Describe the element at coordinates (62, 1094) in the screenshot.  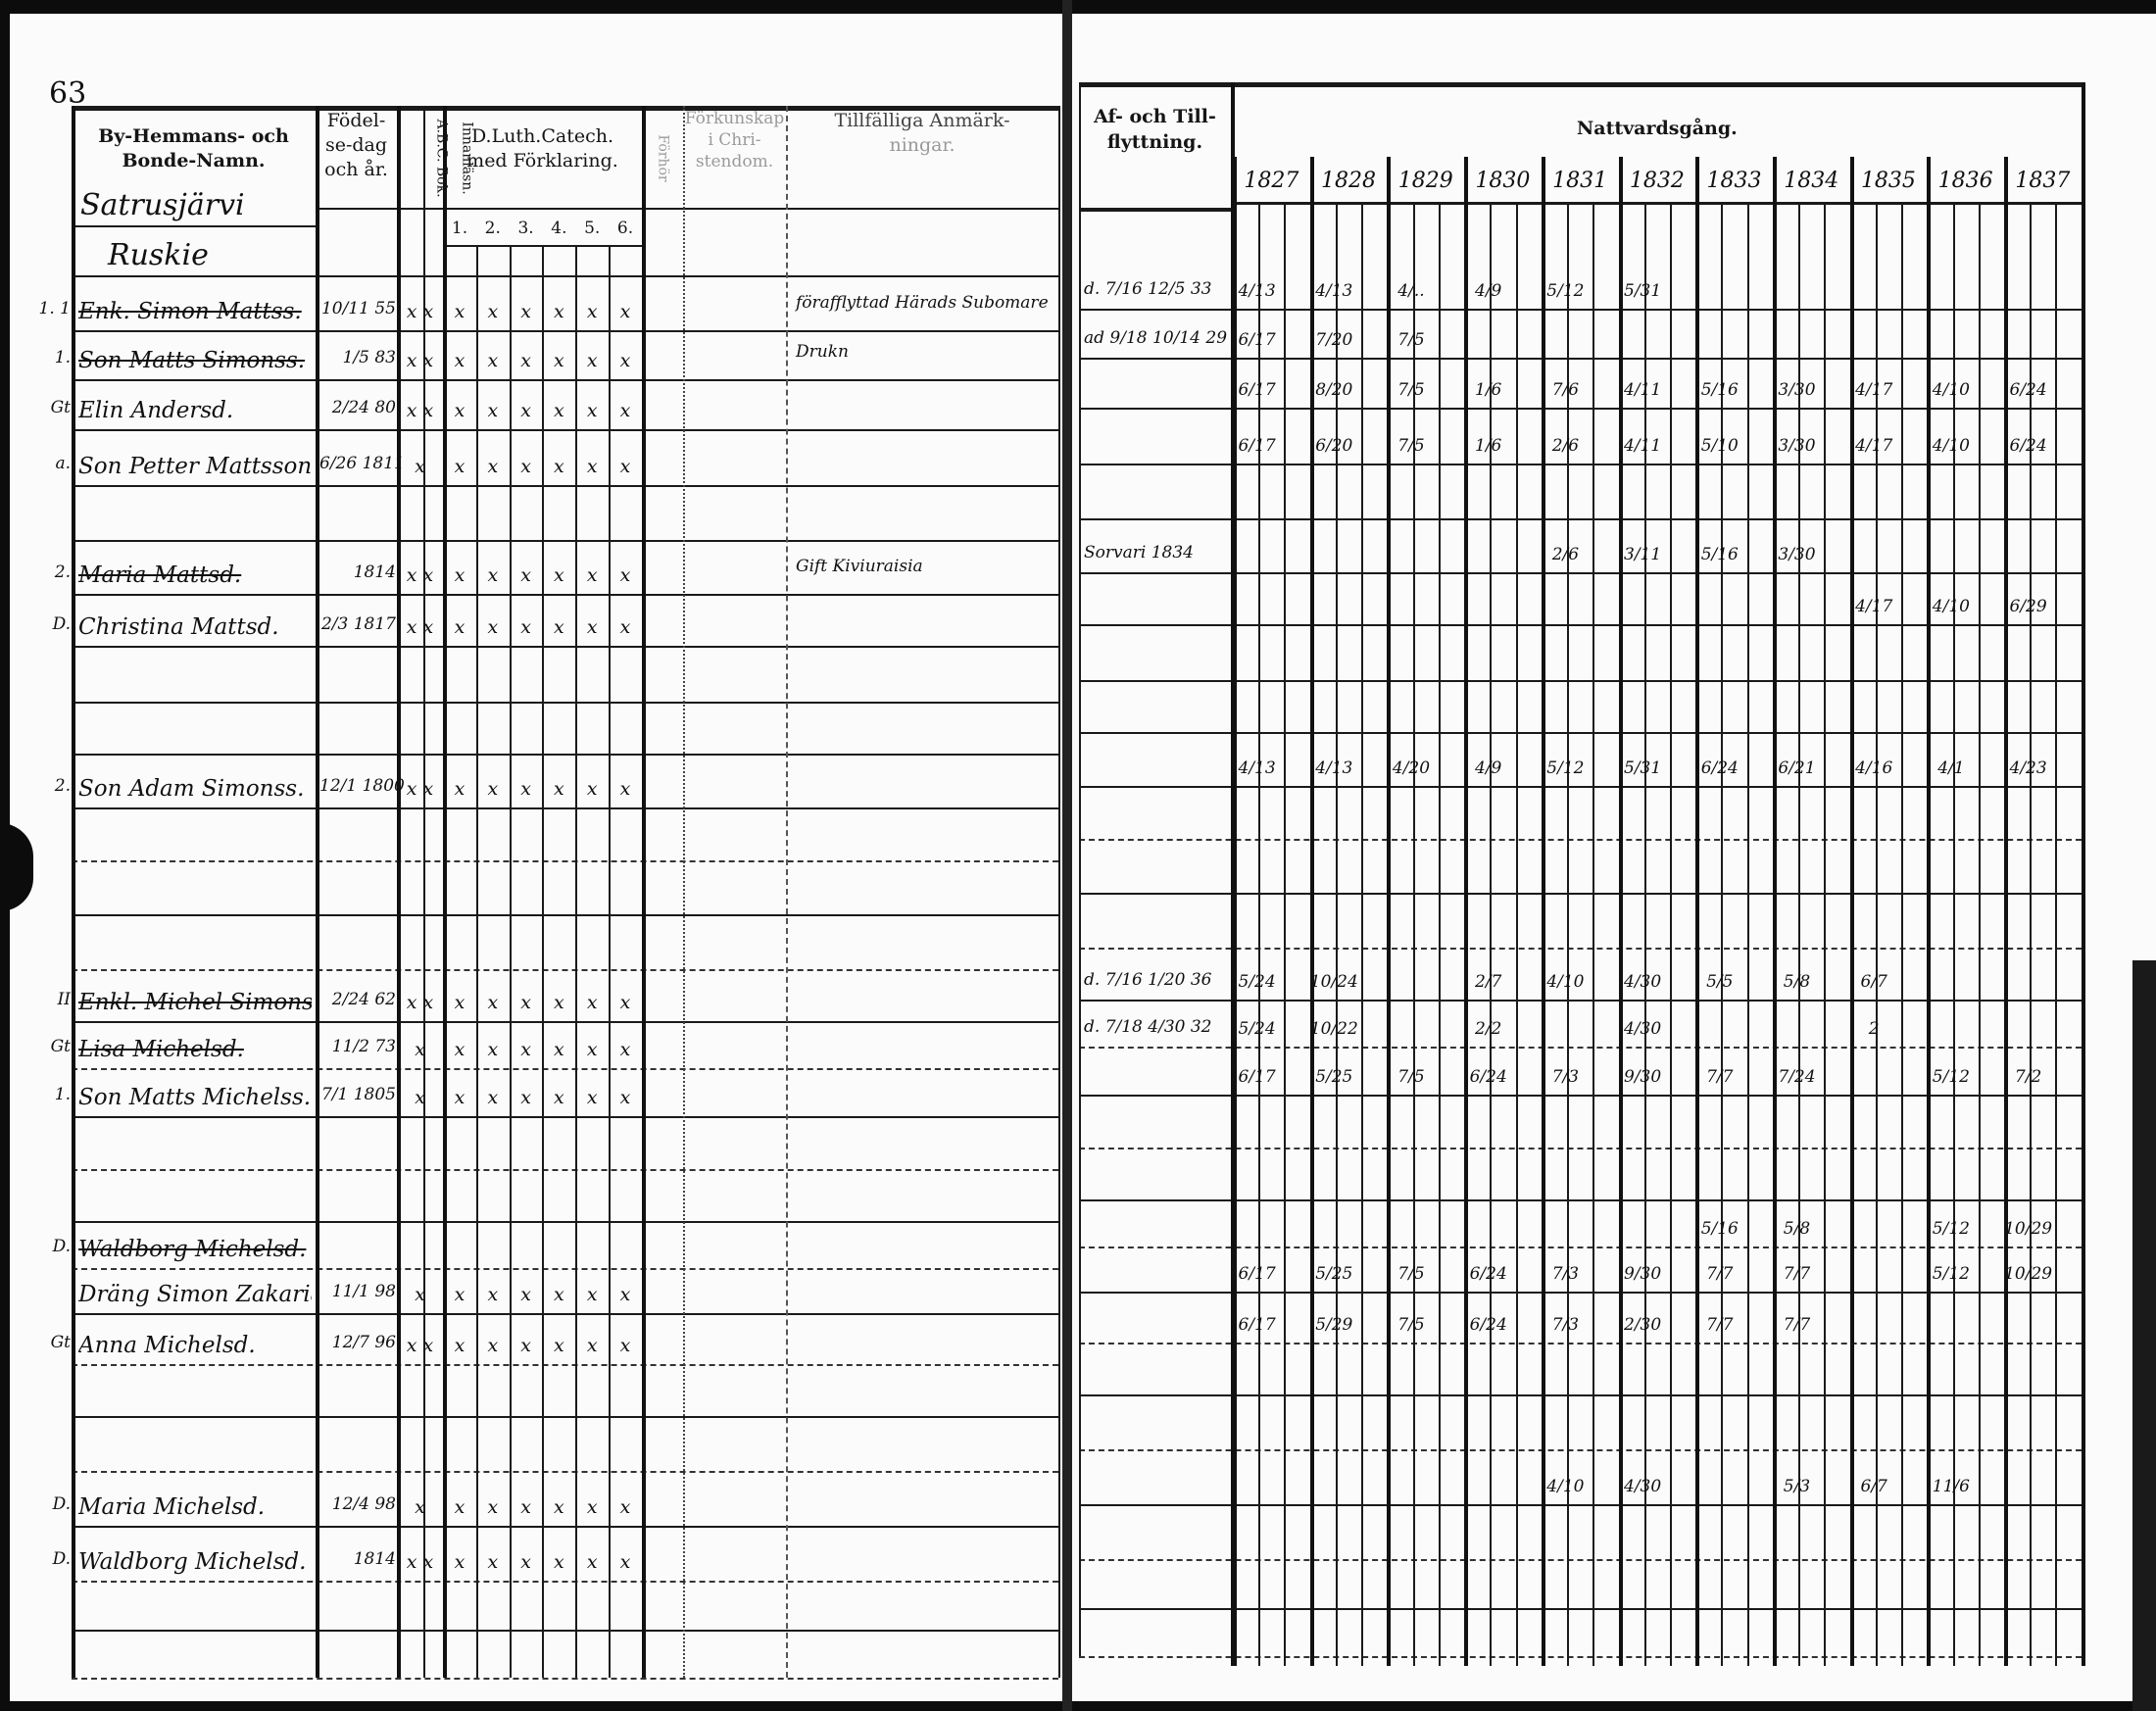
I see `row-number: 1.` at that location.